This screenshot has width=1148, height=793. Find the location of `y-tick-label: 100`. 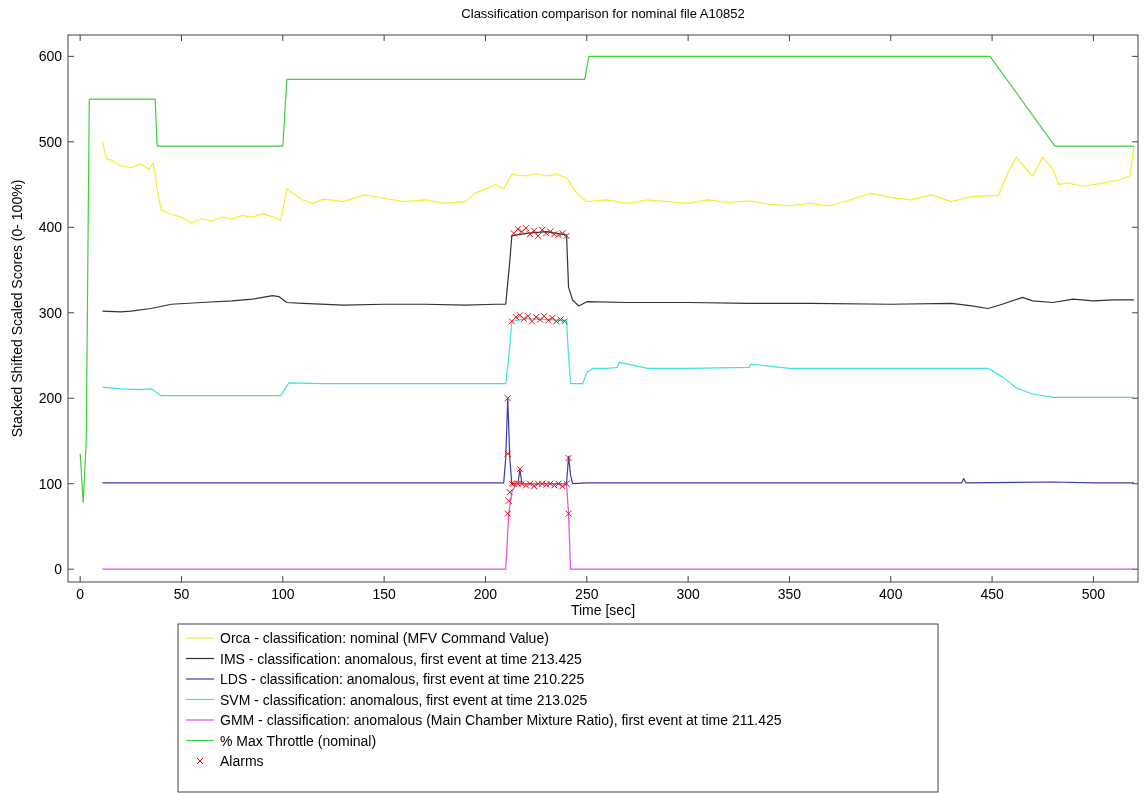

y-tick-label: 100 is located at coordinates (50, 483).